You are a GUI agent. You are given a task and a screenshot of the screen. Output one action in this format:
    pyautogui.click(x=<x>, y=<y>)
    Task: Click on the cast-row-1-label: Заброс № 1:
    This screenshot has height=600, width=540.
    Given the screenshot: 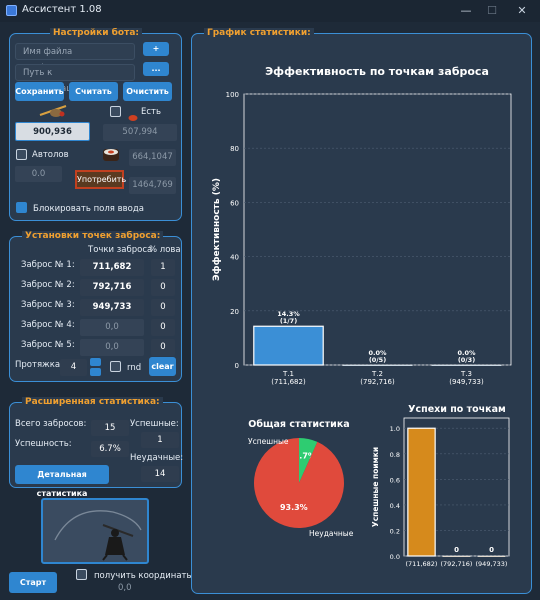 What is the action you would take?
    pyautogui.click(x=48, y=265)
    